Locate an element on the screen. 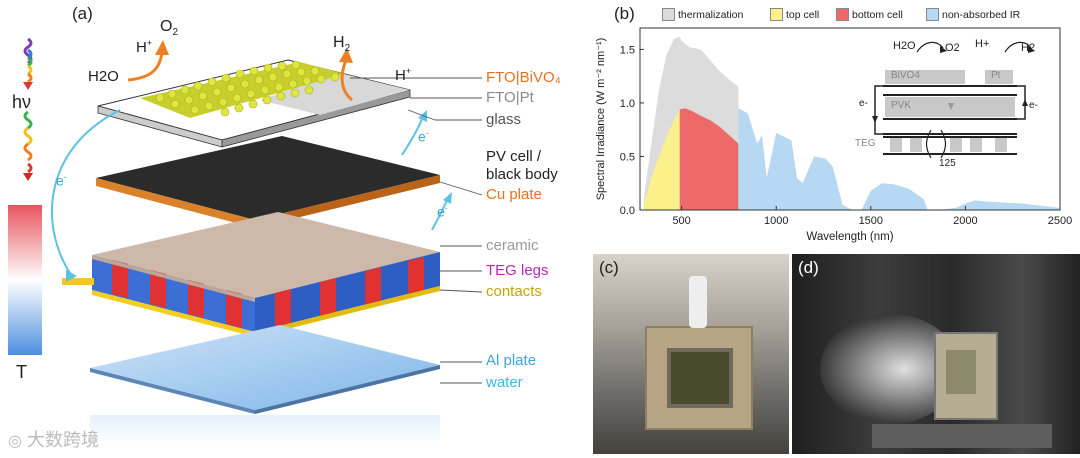  al-plate-layer is located at coordinates (265, 385).